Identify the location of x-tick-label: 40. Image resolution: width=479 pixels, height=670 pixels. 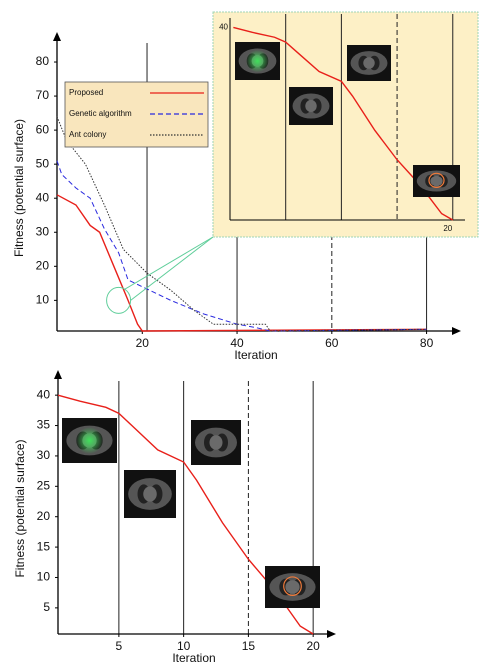
(237, 343).